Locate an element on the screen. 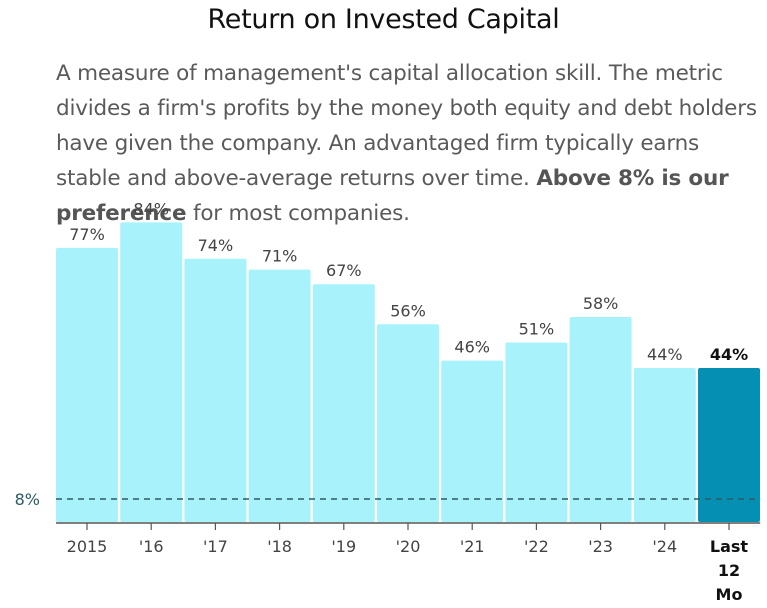 The width and height of the screenshot is (767, 608). x-tick-label-10-line-2: Mo is located at coordinates (729, 594).